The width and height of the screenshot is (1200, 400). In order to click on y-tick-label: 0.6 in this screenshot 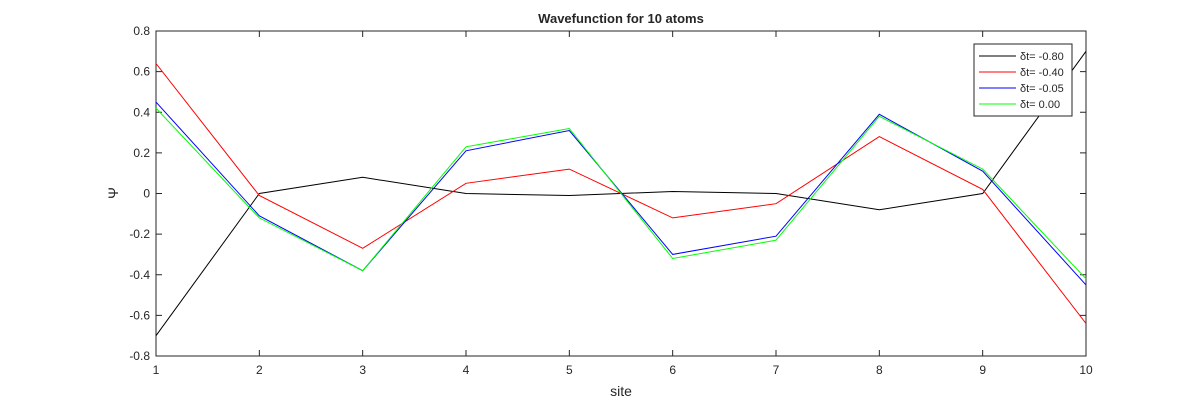, I will do `click(141, 72)`.